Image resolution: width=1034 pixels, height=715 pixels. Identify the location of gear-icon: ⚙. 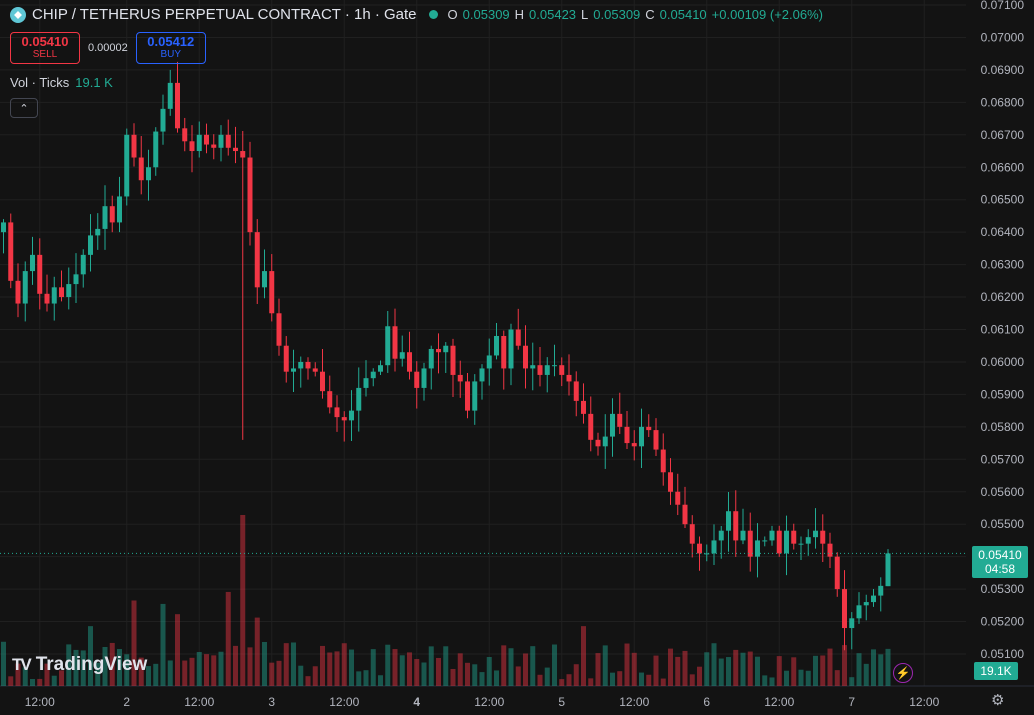
(998, 700).